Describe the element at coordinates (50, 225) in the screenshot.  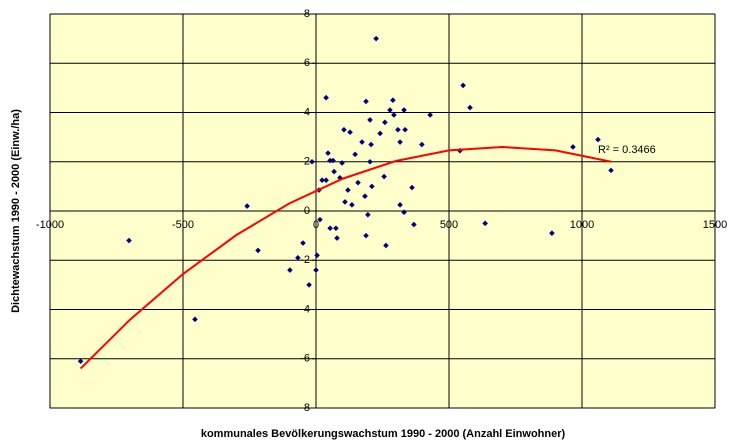
I see `x-tick-label: -1000` at that location.